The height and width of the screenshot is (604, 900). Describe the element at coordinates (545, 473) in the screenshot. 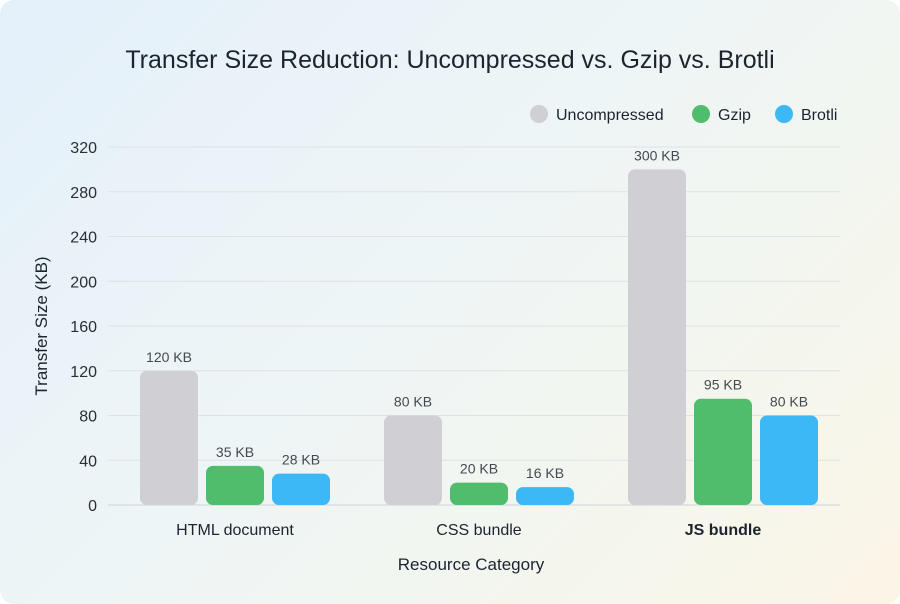

I see `data-label: 16 KB` at that location.